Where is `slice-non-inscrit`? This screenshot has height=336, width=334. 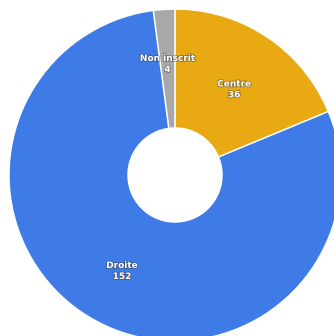
slice-non-inscrit is located at coordinates (164, 69).